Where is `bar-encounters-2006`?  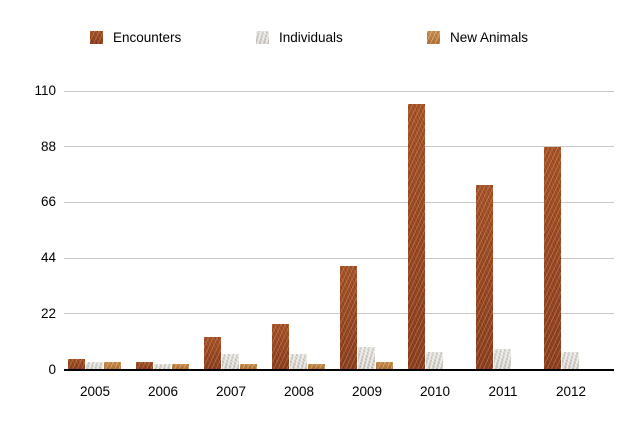 bar-encounters-2006 is located at coordinates (144, 365).